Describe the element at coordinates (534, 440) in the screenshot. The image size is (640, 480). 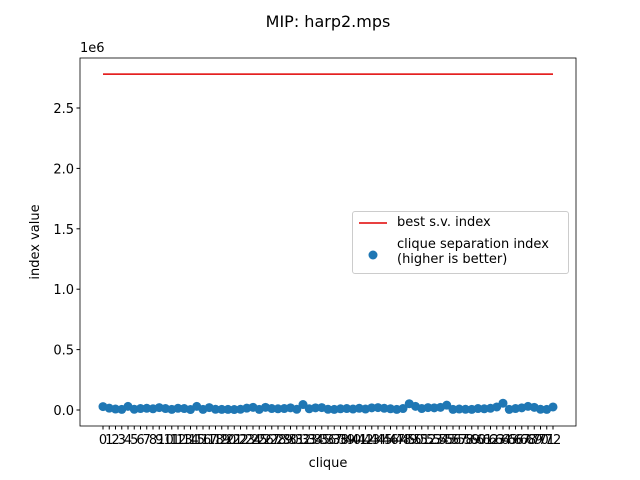
I see `x-tick-label: 69` at that location.